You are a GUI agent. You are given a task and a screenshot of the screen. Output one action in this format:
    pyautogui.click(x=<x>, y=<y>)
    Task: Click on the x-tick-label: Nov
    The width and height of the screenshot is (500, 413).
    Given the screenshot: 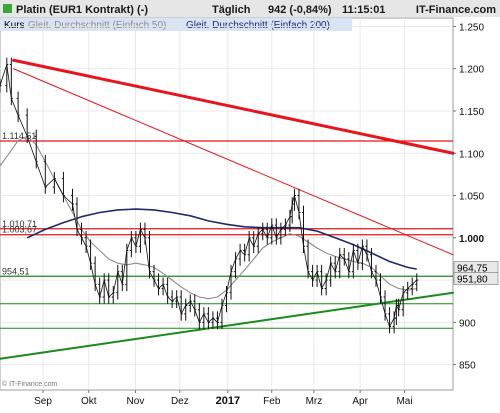 What is the action you would take?
    pyautogui.click(x=136, y=401)
    